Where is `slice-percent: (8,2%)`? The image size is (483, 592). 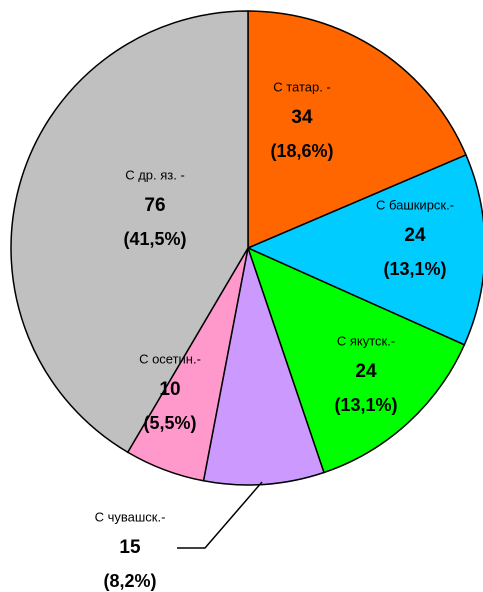
slice-percent: (8,2%) is located at coordinates (129, 581).